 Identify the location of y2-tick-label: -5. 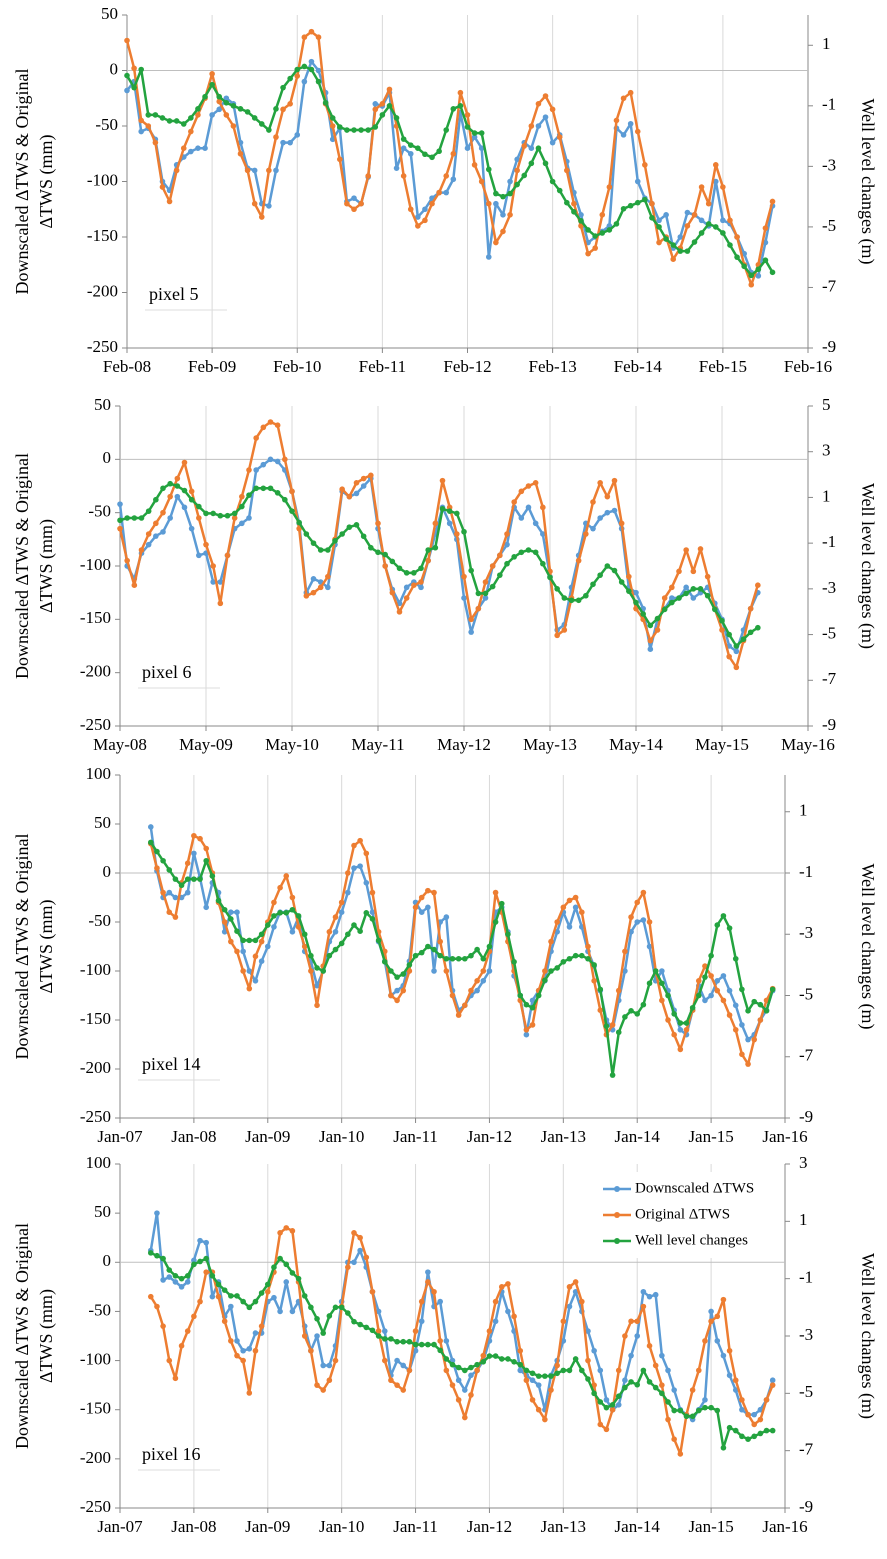
(829, 632).